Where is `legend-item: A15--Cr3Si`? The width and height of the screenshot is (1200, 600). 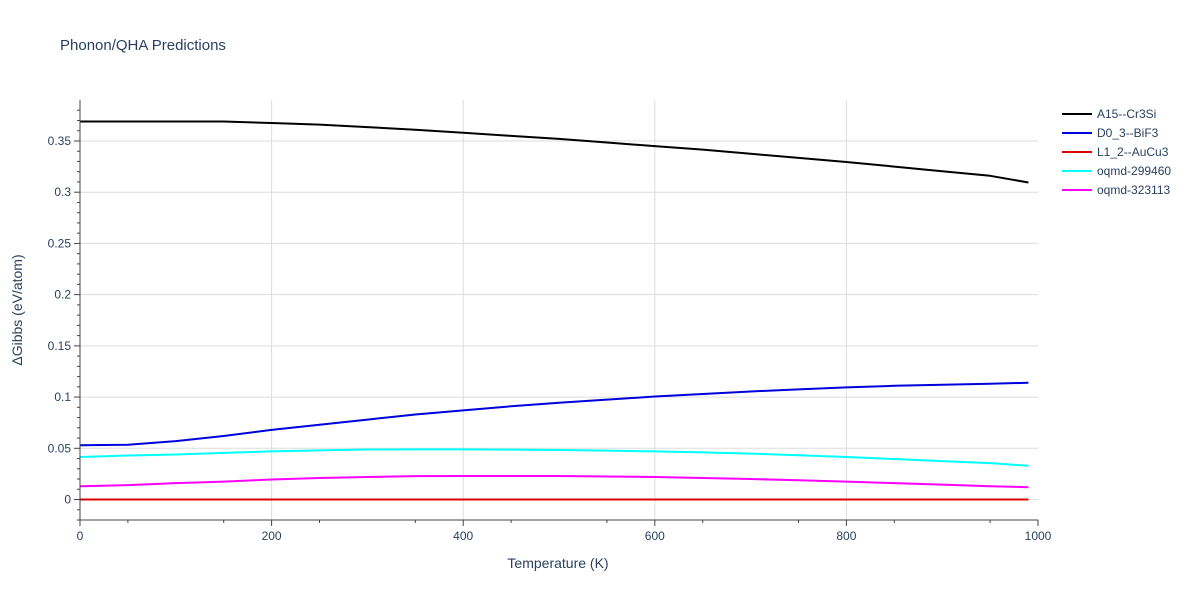
legend-item: A15--Cr3Si is located at coordinates (1109, 114).